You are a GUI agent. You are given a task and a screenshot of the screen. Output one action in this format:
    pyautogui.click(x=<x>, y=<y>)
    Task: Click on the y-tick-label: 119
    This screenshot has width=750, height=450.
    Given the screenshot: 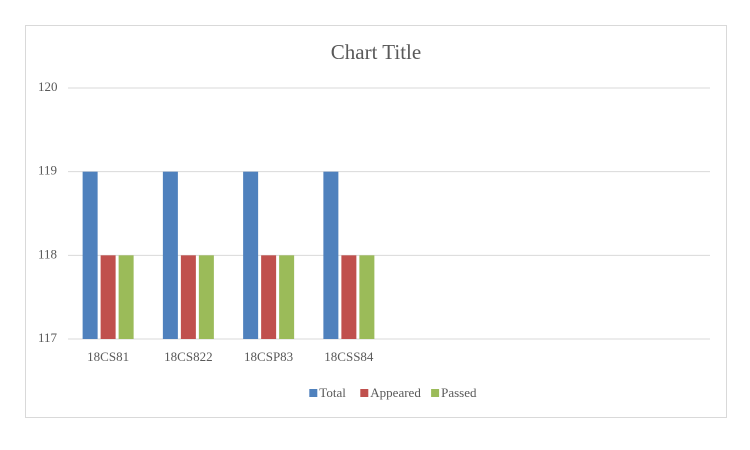 What is the action you would take?
    pyautogui.click(x=47, y=170)
    